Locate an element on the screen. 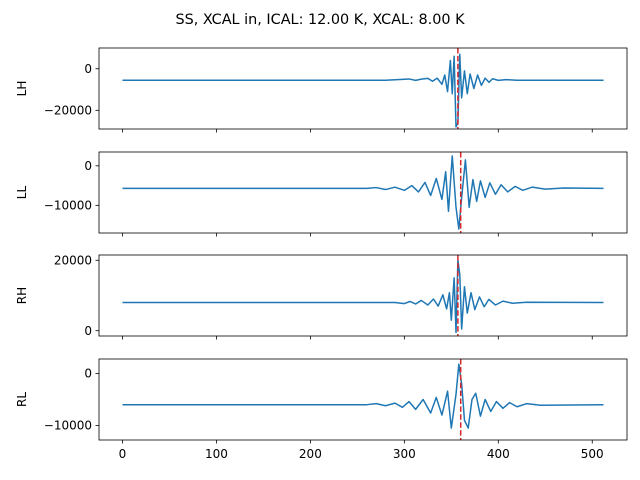 This screenshot has height=480, width=640. series-line-rh is located at coordinates (363, 296).